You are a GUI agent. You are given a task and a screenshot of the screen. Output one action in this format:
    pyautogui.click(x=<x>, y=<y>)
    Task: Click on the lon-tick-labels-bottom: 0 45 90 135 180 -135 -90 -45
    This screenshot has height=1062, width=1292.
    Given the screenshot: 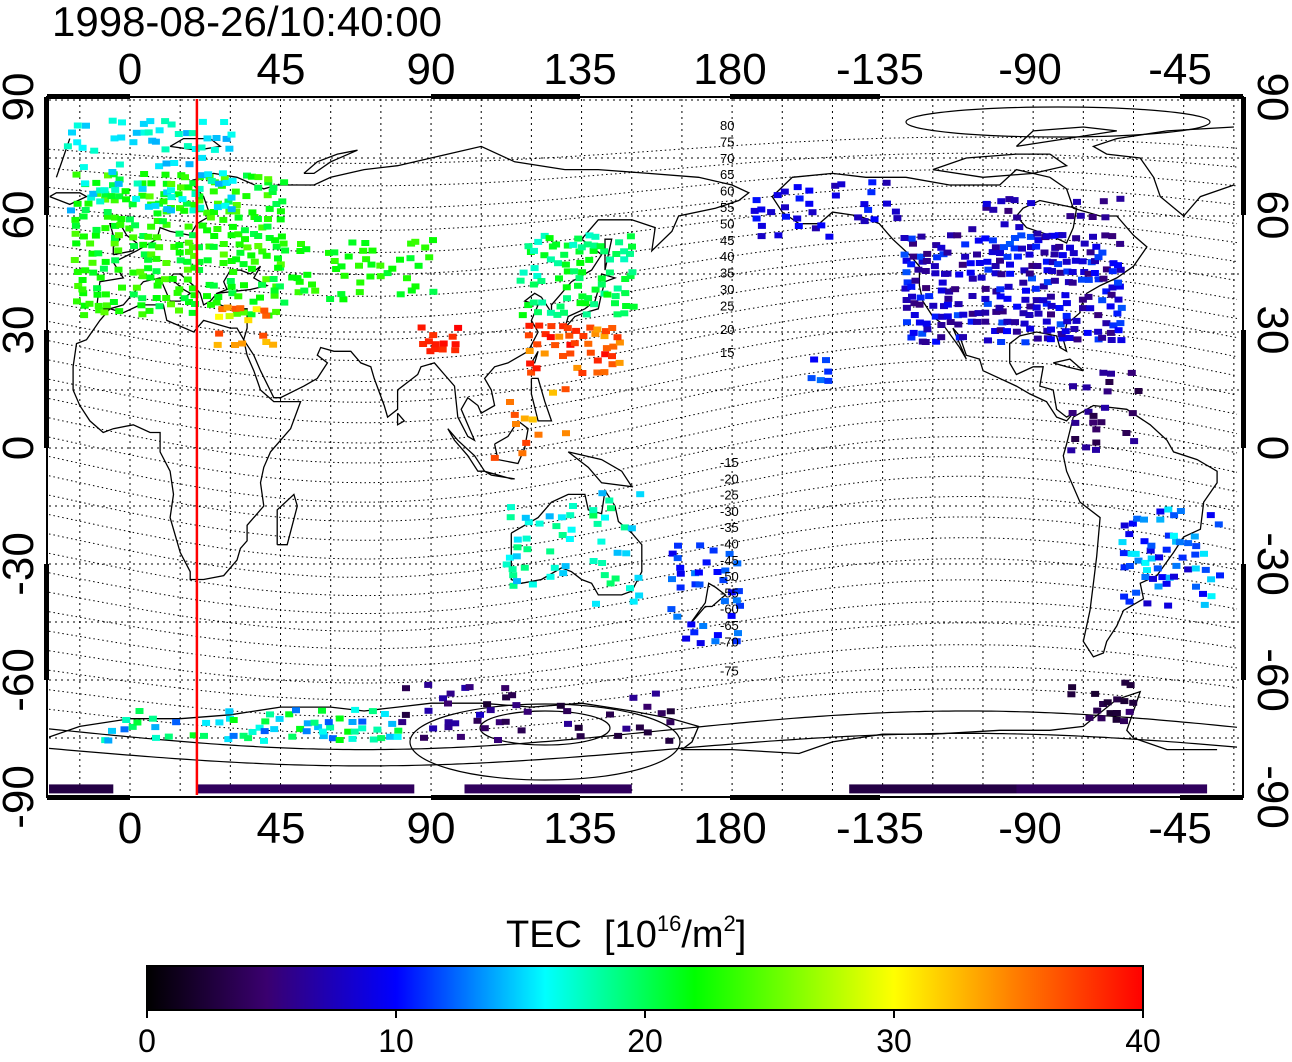 What is the action you would take?
    pyautogui.click(x=665, y=828)
    